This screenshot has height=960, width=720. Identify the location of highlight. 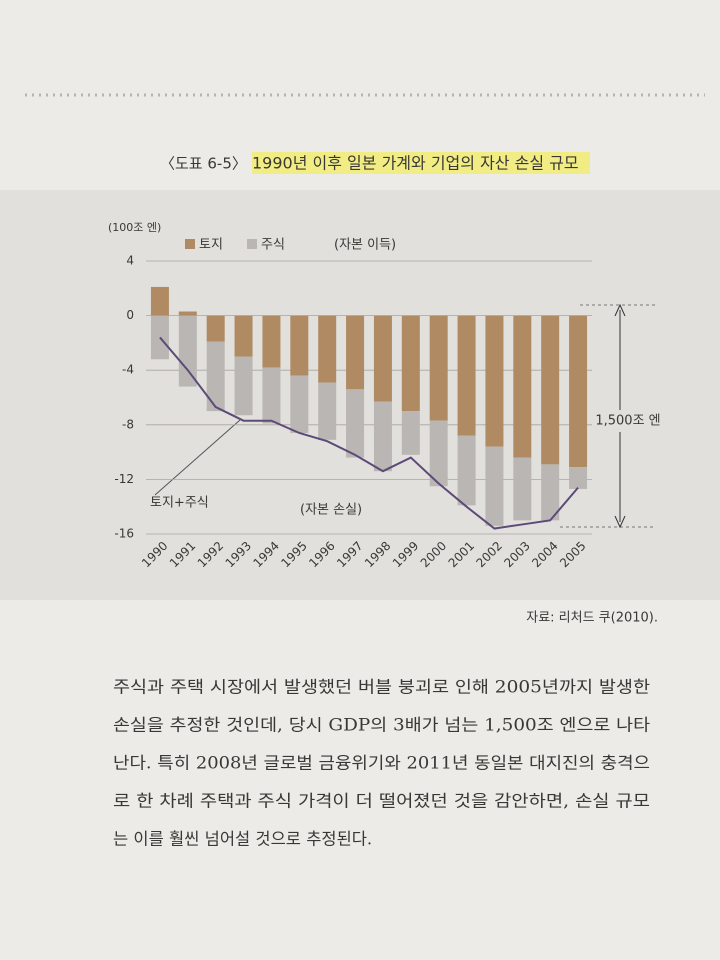
(421, 163).